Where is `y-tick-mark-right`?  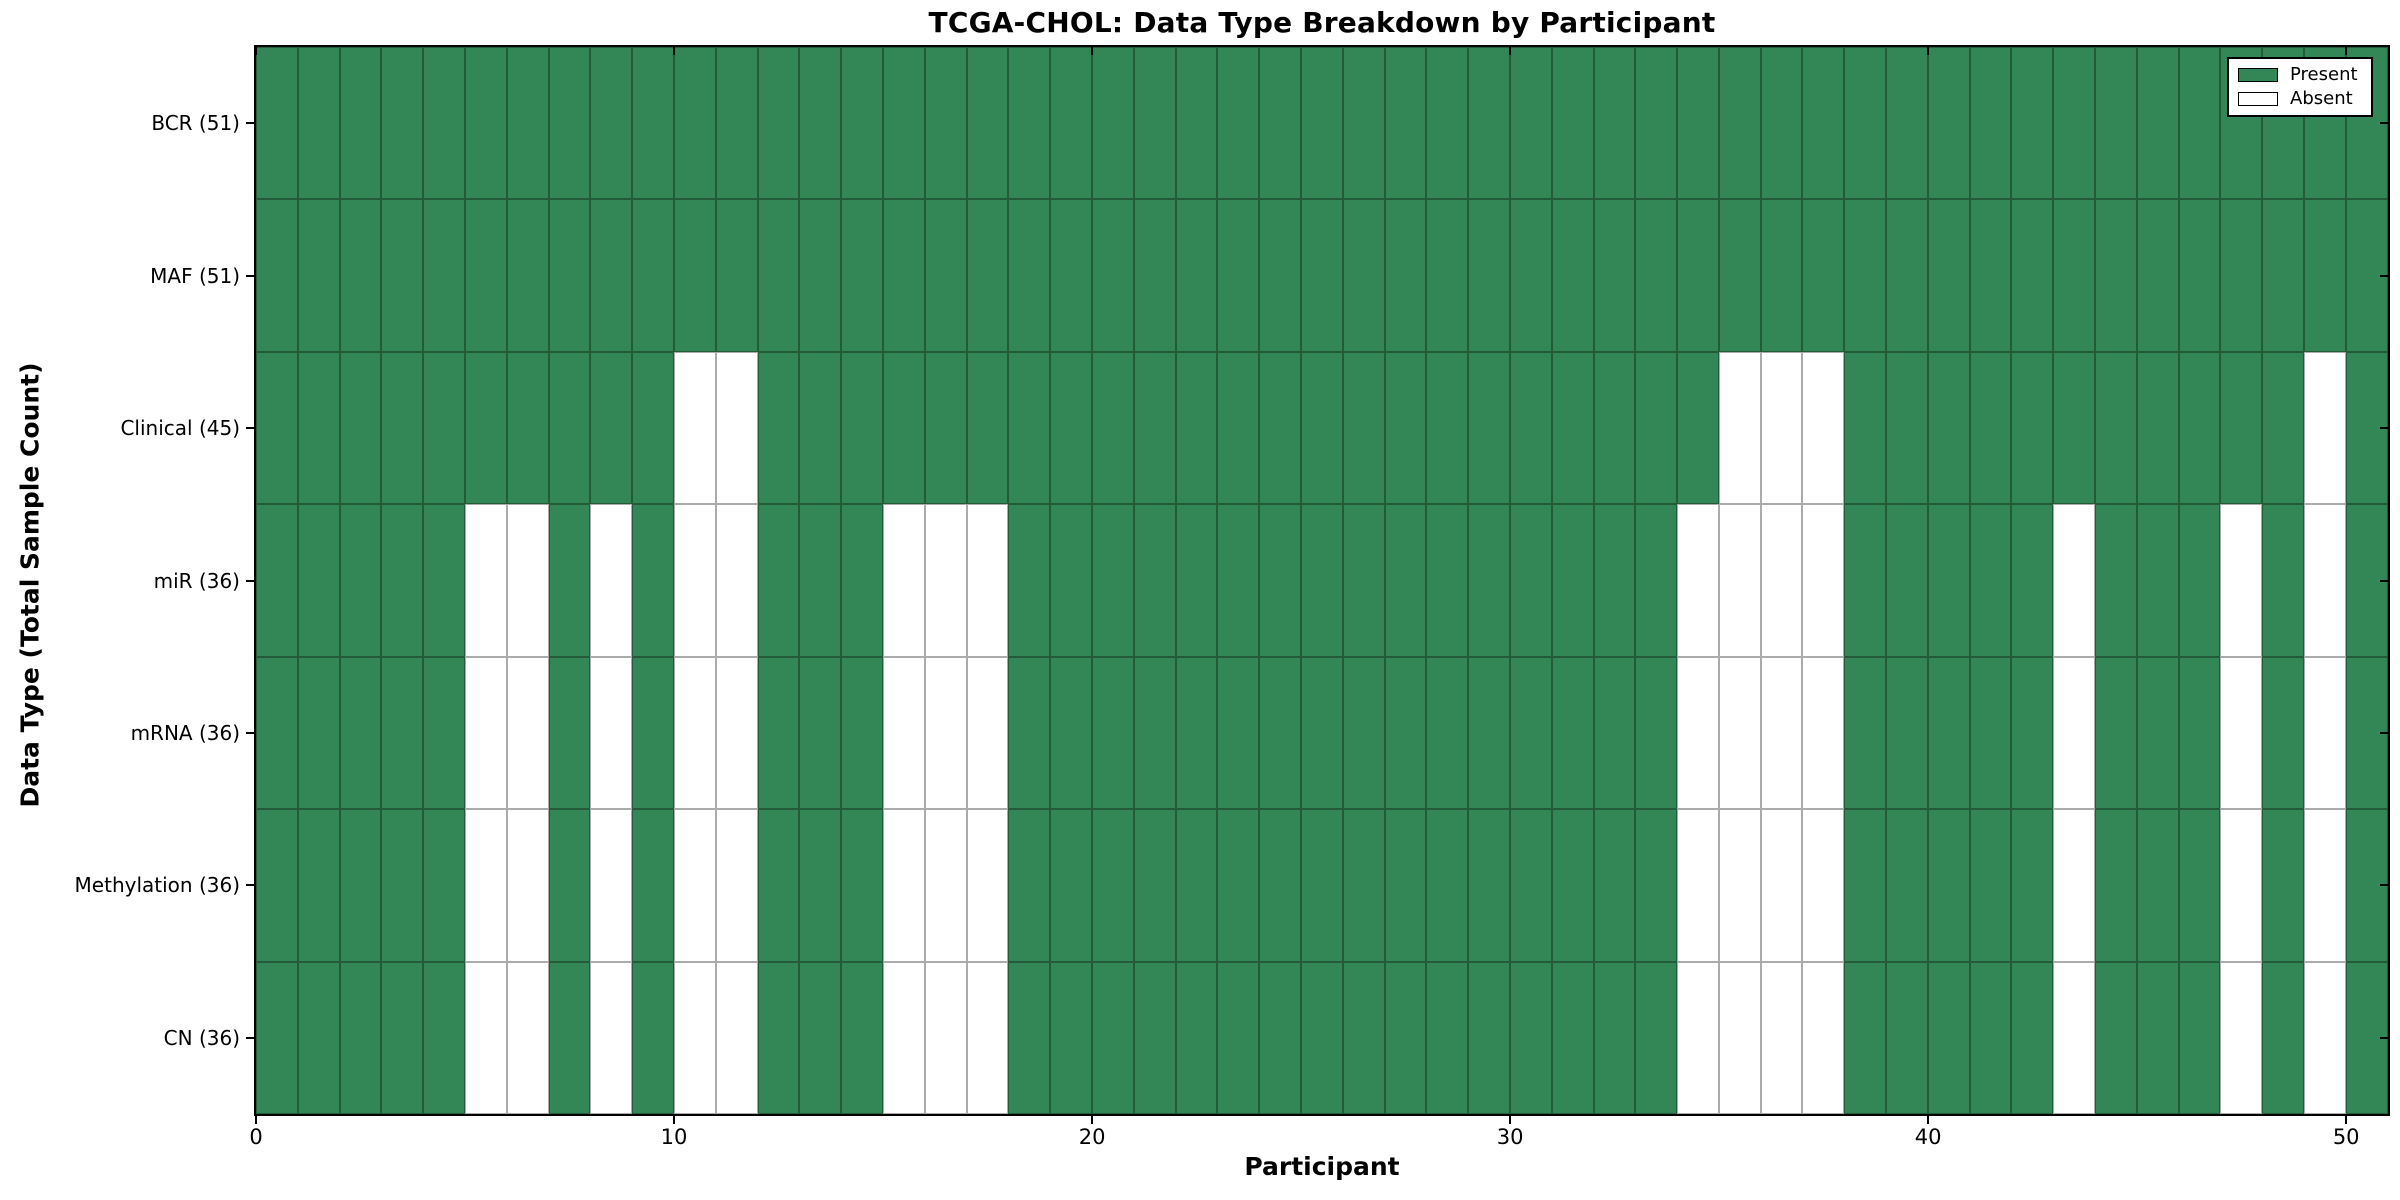
y-tick-mark-right is located at coordinates (2384, 428).